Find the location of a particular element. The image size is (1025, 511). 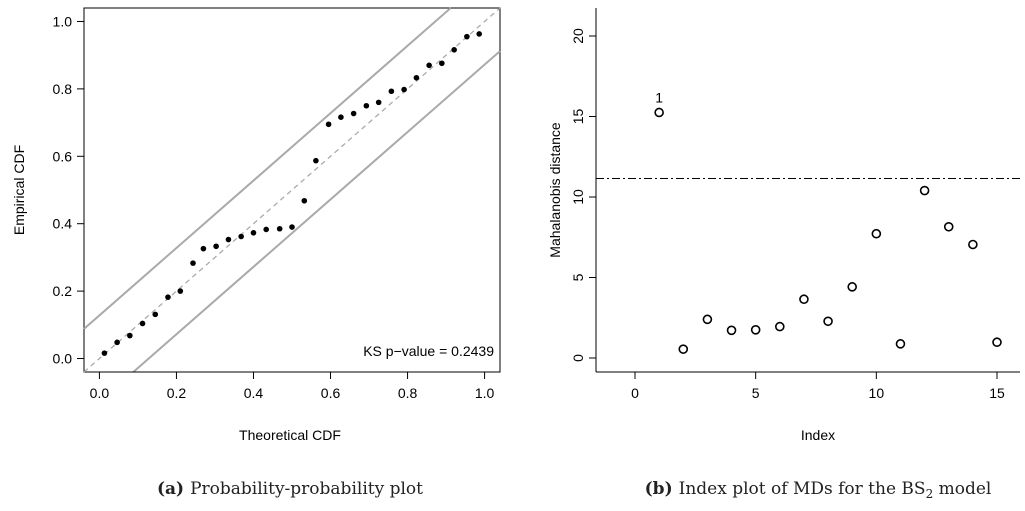

x-tick-label: 10 is located at coordinates (877, 393).